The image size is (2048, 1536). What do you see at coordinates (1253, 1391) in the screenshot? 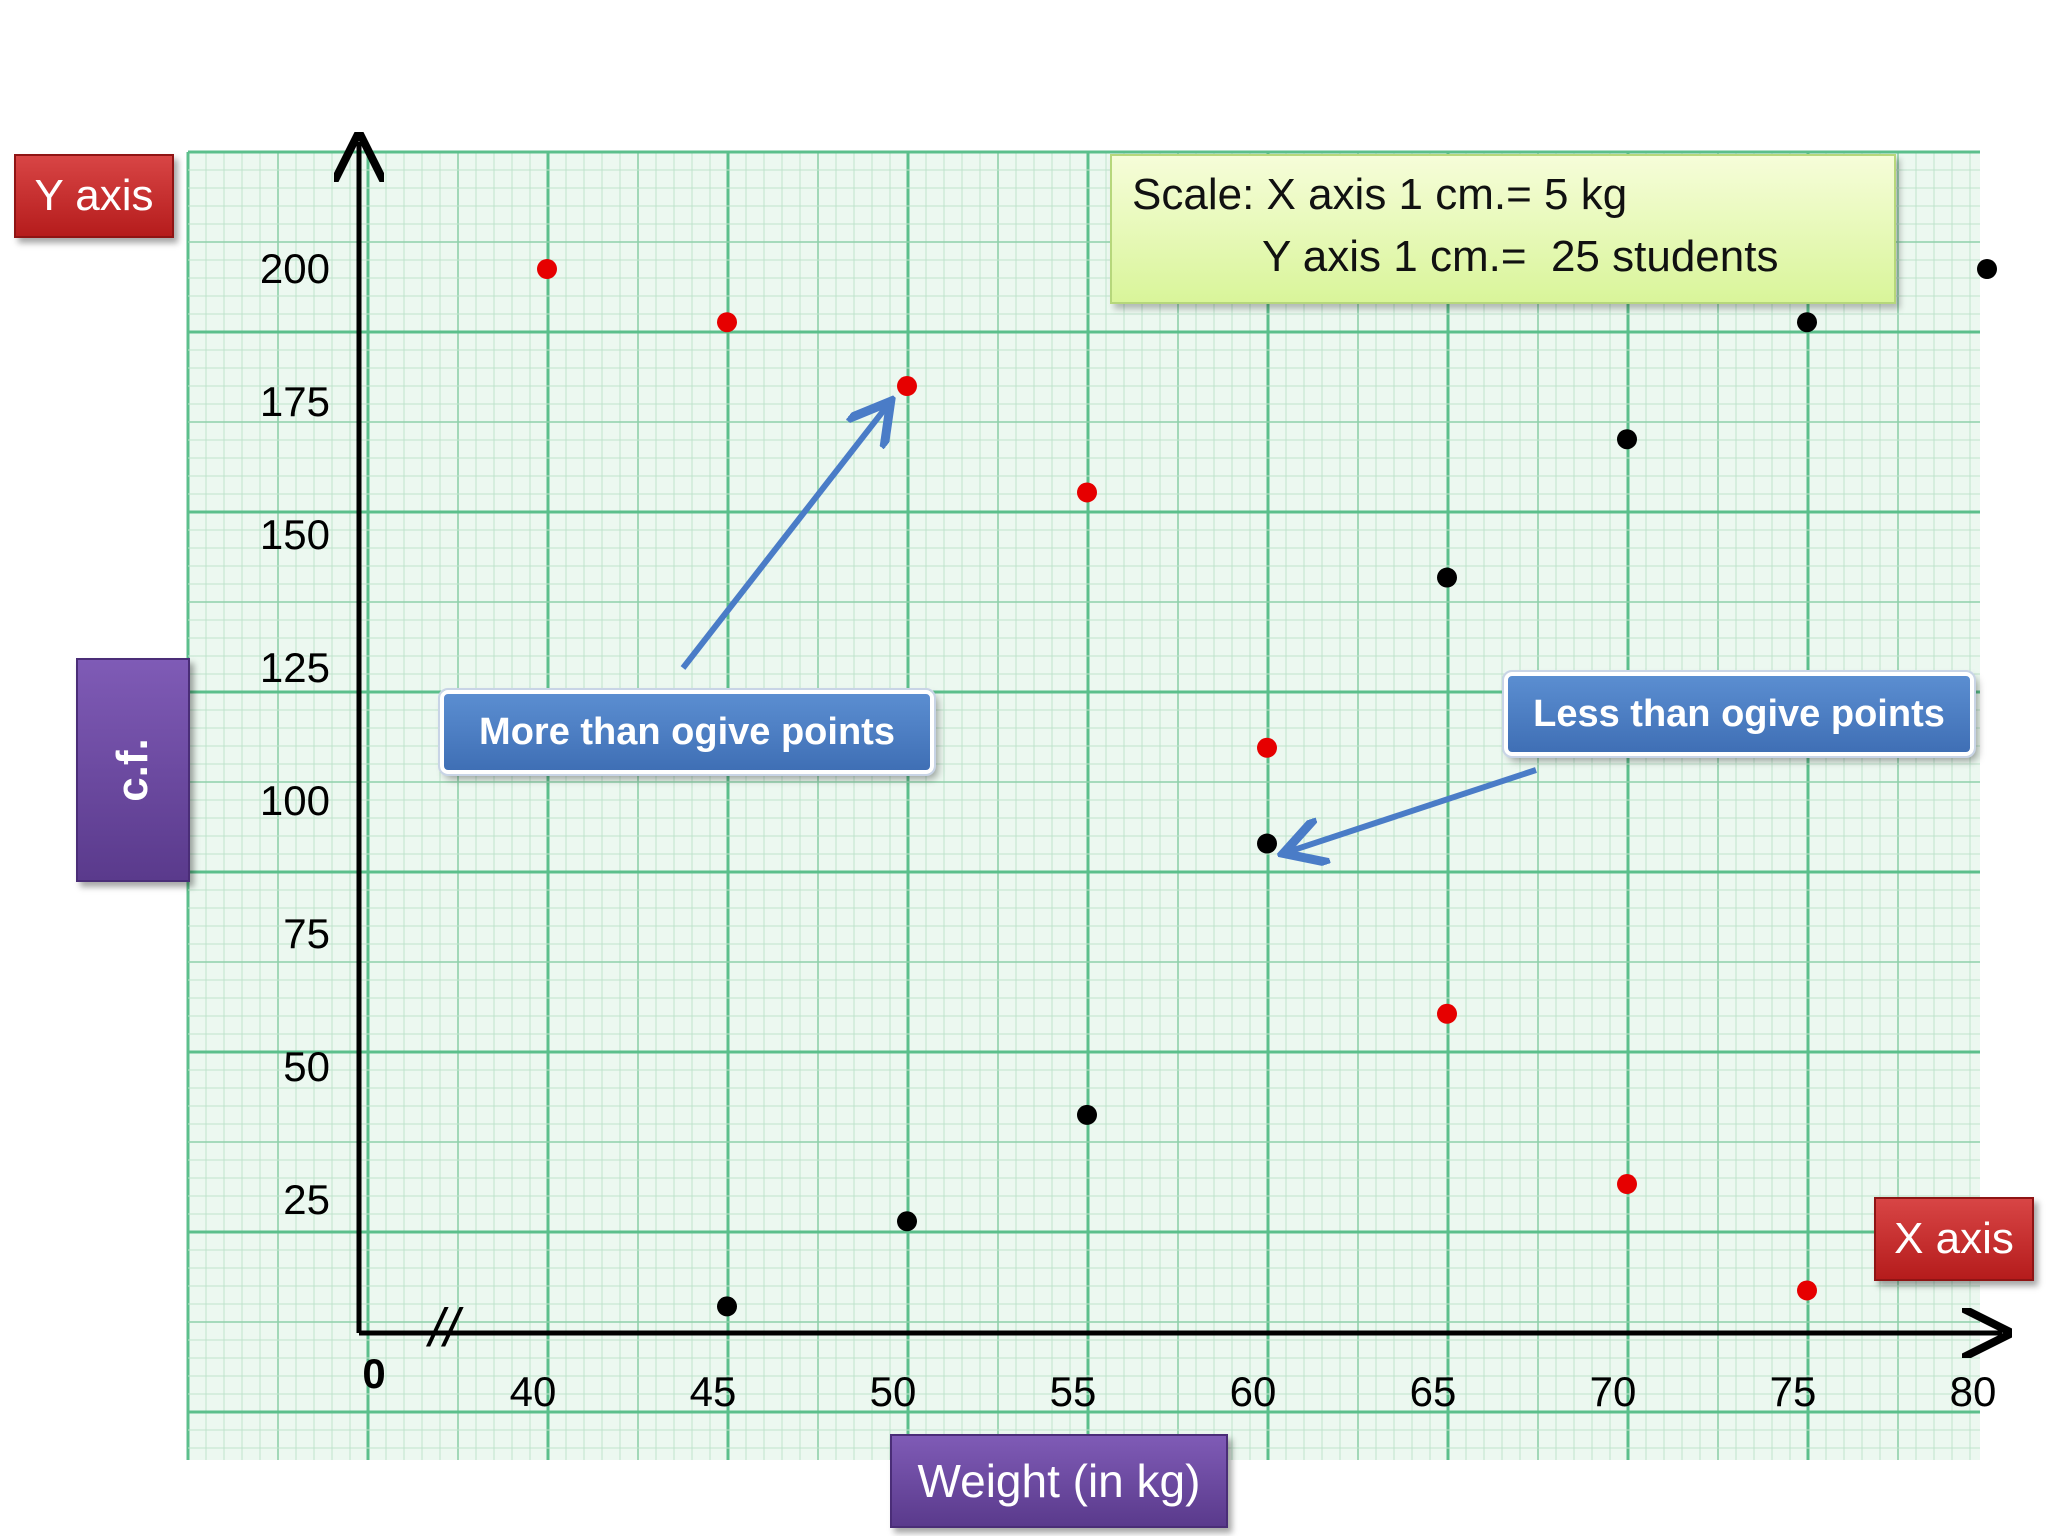
I see `x-tick-label: 60` at bounding box center [1253, 1391].